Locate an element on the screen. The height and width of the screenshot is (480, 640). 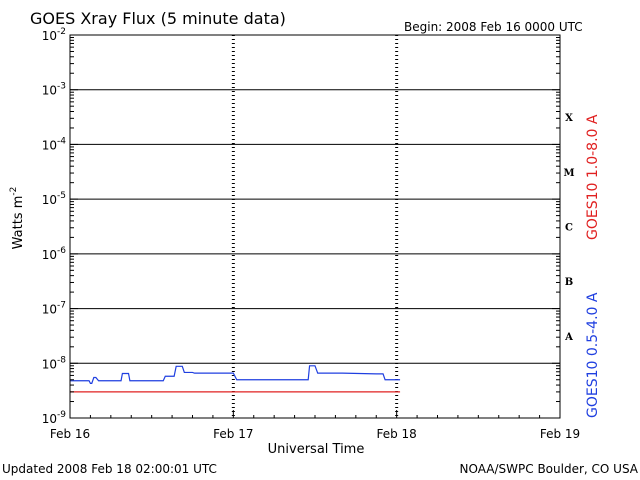
series-layer is located at coordinates (235, 379).